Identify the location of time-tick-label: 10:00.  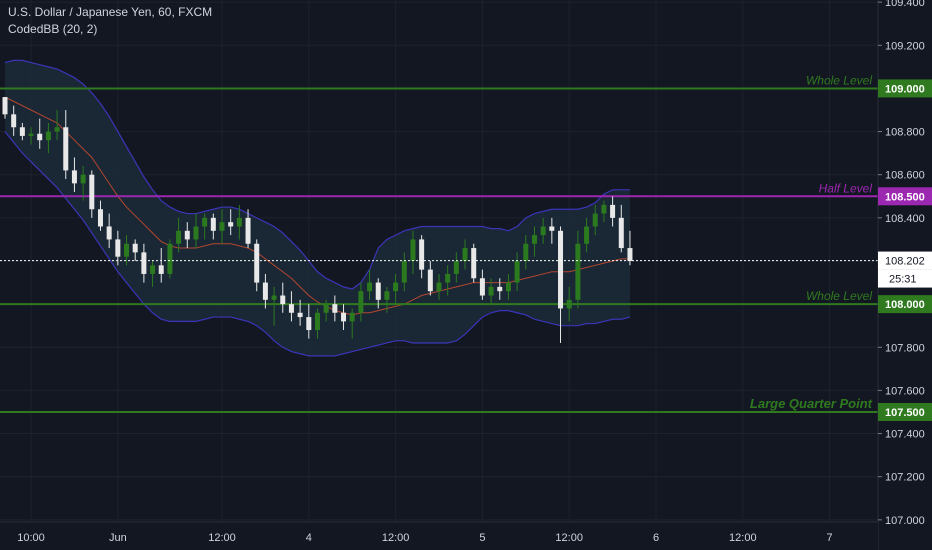
(31, 538).